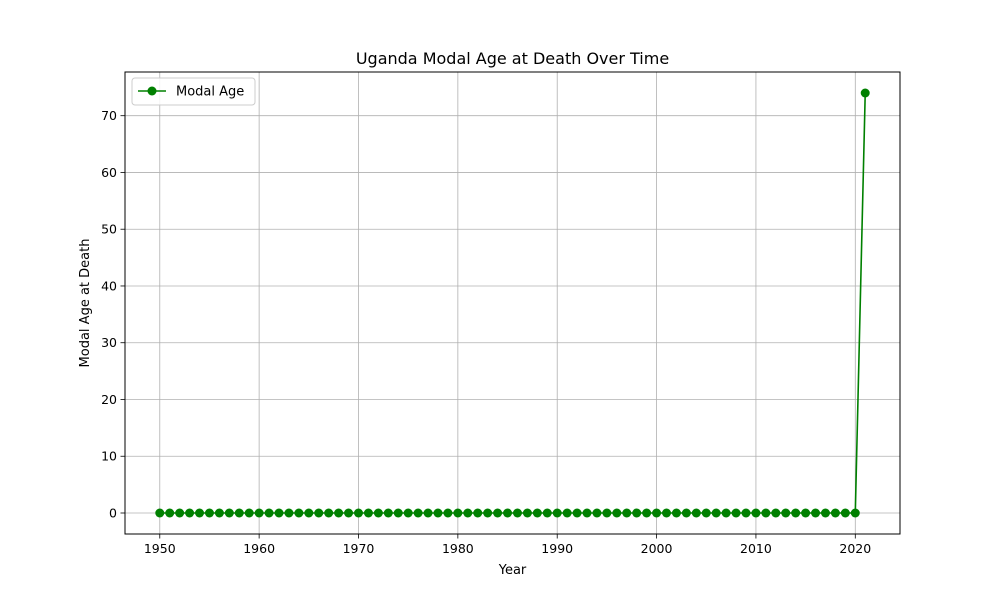 The width and height of the screenshot is (1000, 600). I want to click on legend: Modal Age, so click(193, 91).